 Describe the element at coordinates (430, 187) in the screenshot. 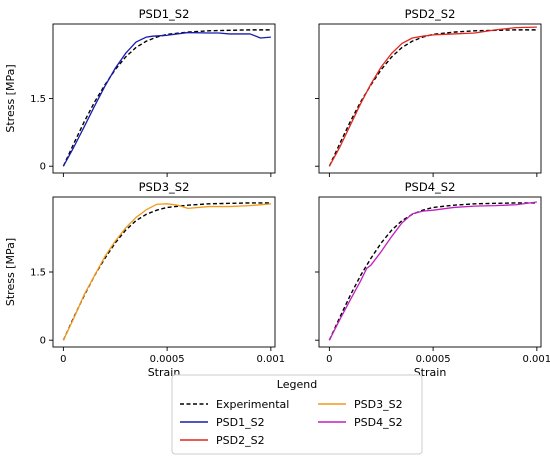

I see `subplot-title: PSD4_S2` at that location.